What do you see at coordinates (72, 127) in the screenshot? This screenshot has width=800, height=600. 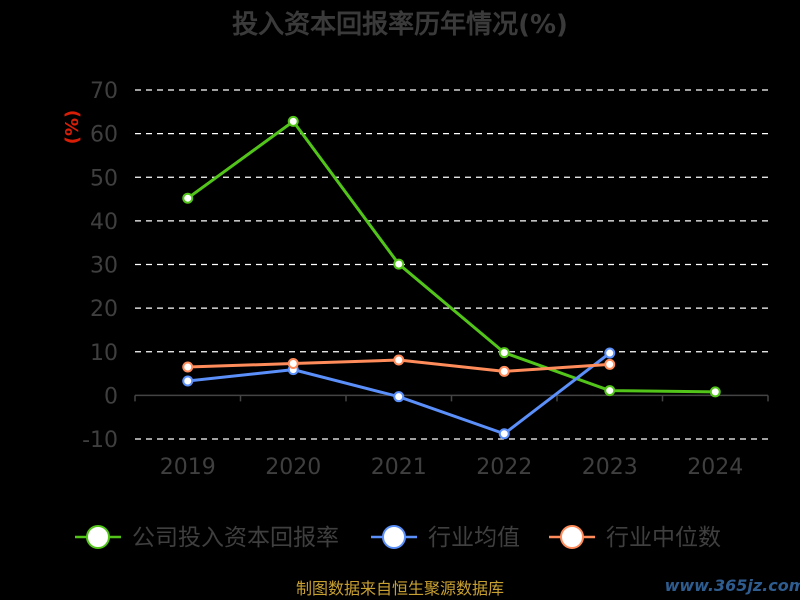 I see `y-axis-label: (%)` at bounding box center [72, 127].